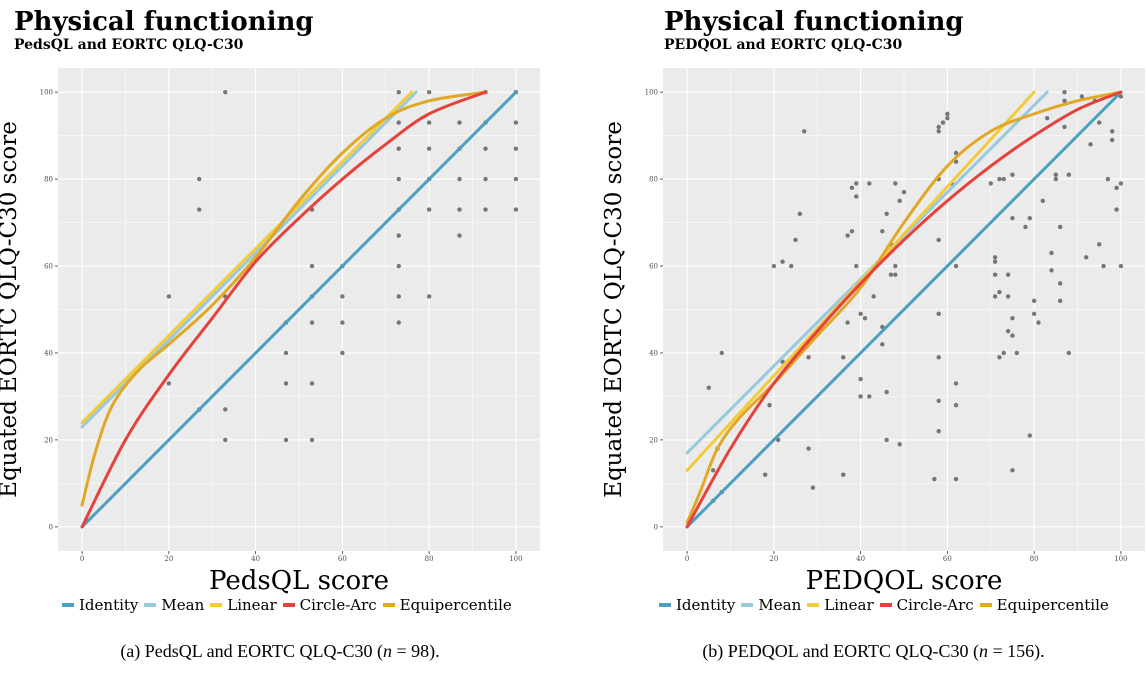  What do you see at coordinates (247, 257) in the screenshot?
I see `series-line-linear` at bounding box center [247, 257].